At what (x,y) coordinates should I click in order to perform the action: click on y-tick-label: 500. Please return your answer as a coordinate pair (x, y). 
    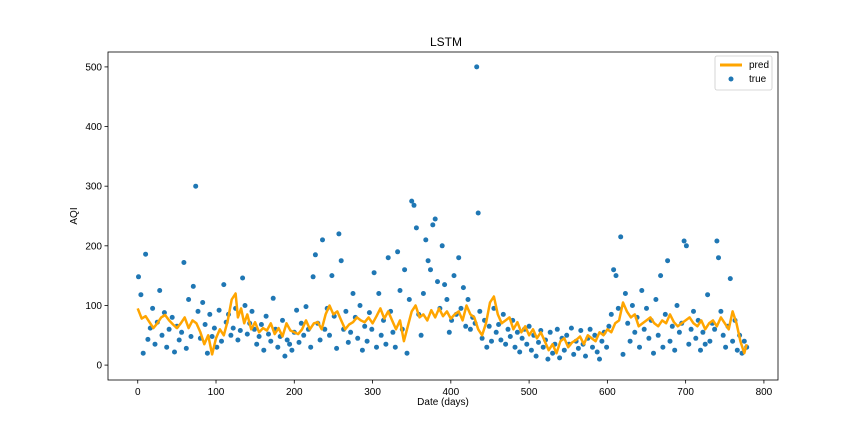
    Looking at the image, I should click on (93, 67).